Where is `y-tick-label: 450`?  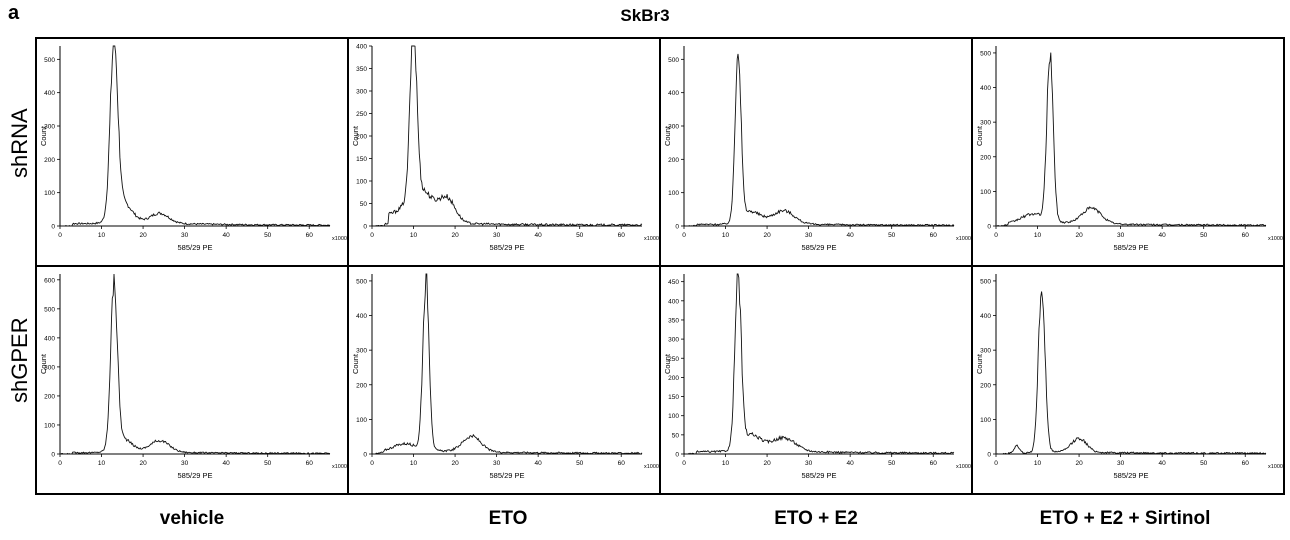
y-tick-label: 450 is located at coordinates (673, 282).